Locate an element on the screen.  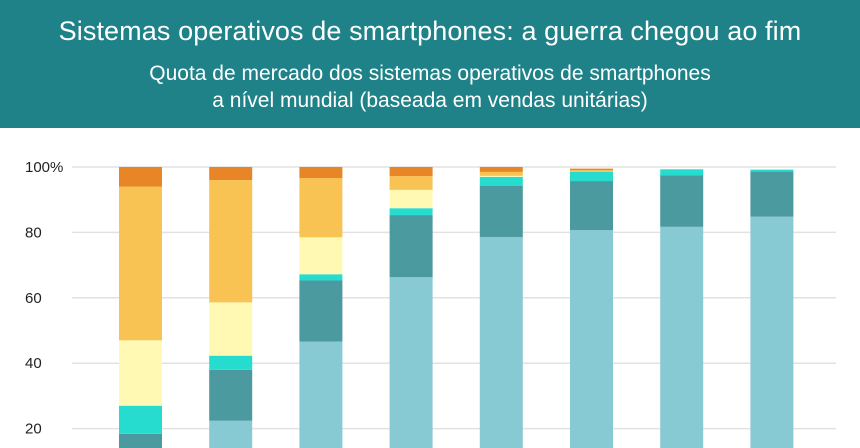
y-tick-label: 100% is located at coordinates (44, 167).